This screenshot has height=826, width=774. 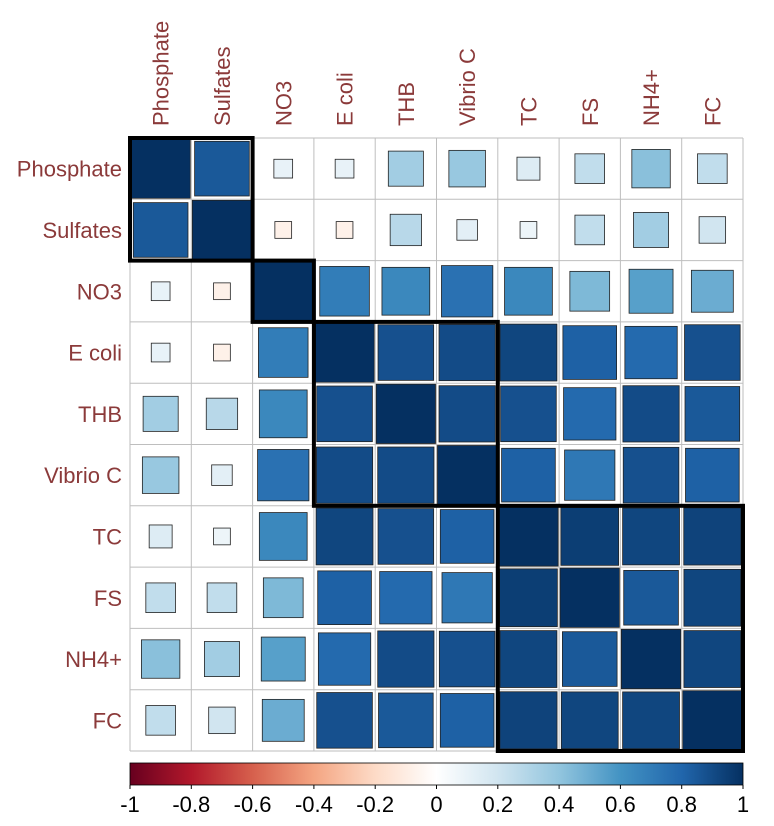 What do you see at coordinates (222, 86) in the screenshot?
I see `col-label-sulfates: Sulfates` at bounding box center [222, 86].